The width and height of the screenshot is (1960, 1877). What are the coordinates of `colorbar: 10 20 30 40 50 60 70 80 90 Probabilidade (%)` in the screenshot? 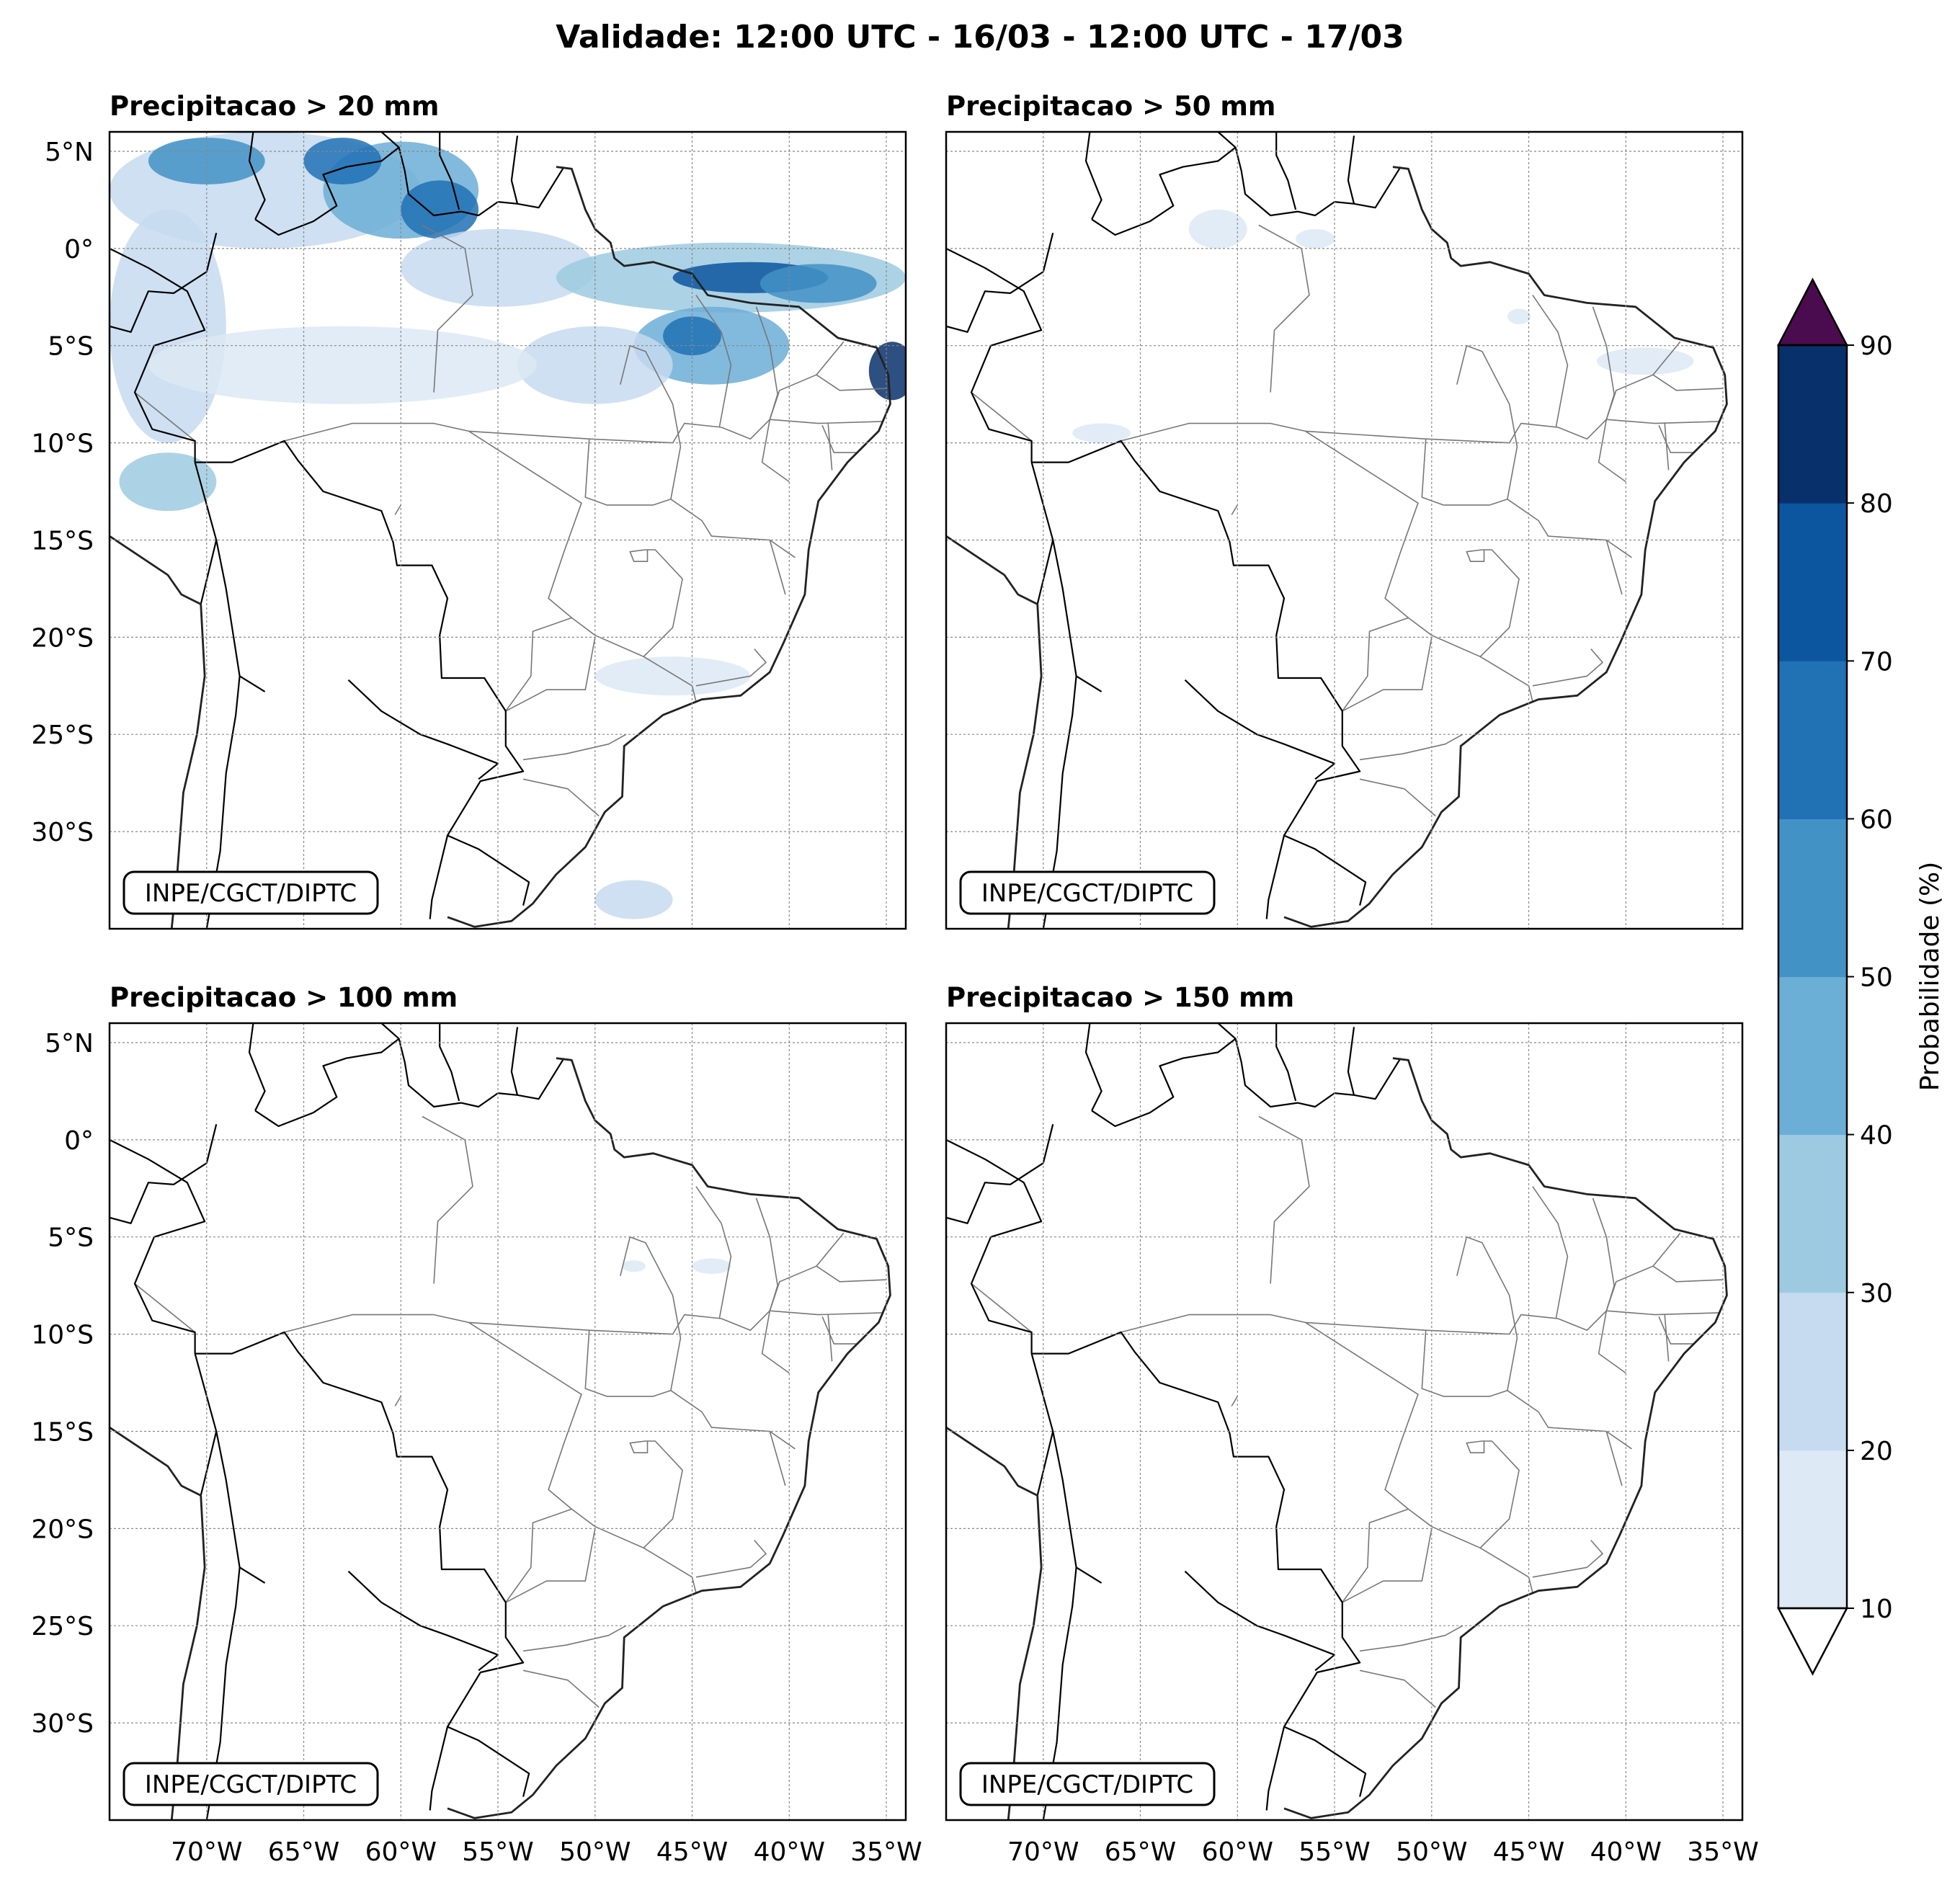 It's located at (1860, 976).